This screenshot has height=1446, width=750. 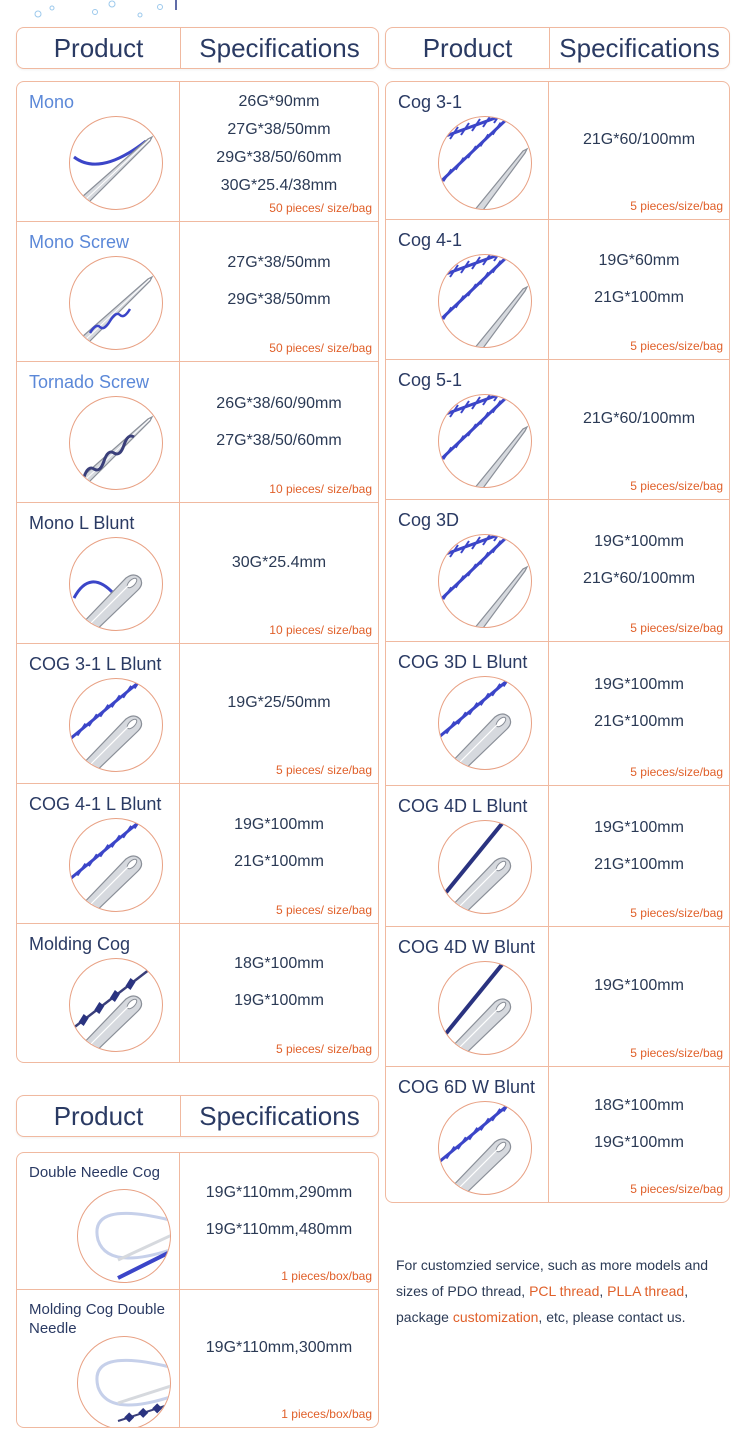 What do you see at coordinates (80, 944) in the screenshot?
I see `product-name: Molding Cog` at bounding box center [80, 944].